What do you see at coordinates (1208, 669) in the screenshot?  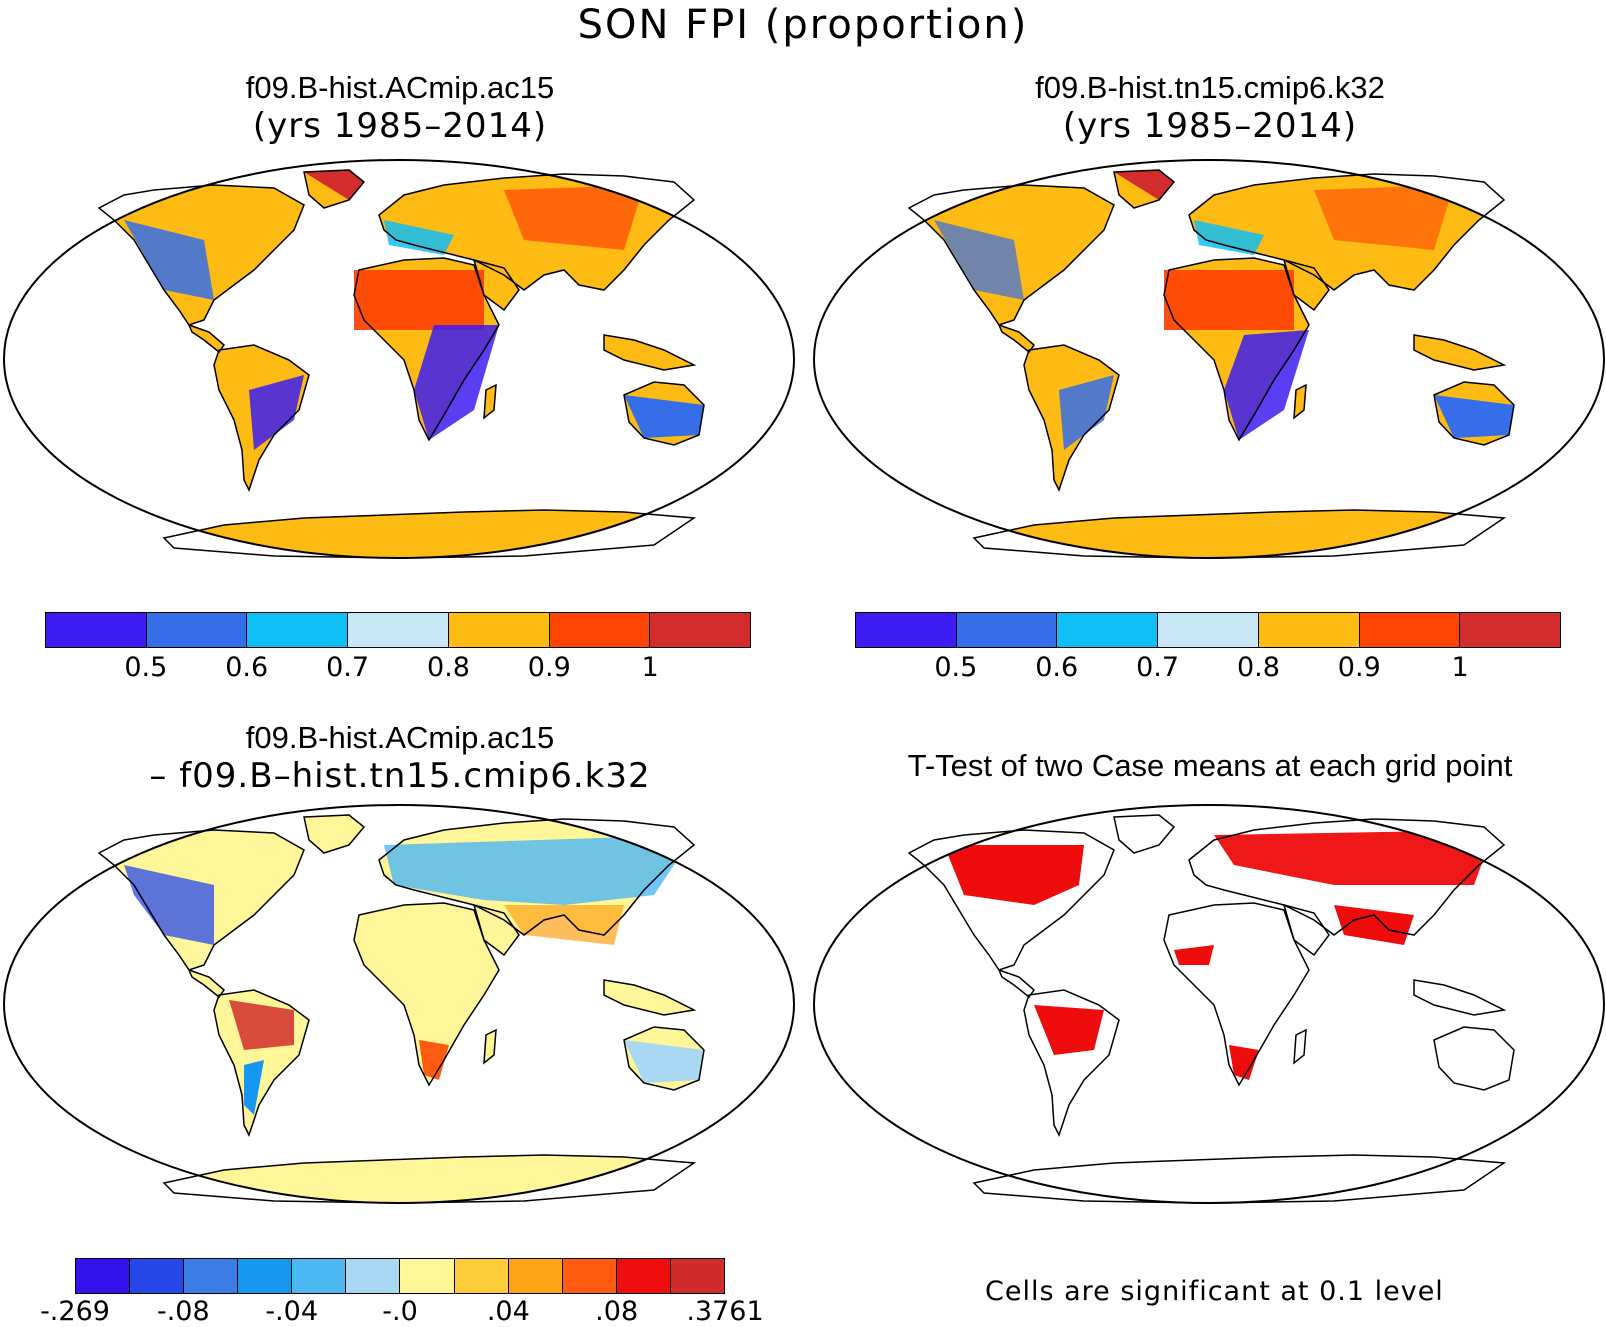 I see `colorbar-right-ticks: 0.5 0.6 0.7 0.8 0.9 1` at bounding box center [1208, 669].